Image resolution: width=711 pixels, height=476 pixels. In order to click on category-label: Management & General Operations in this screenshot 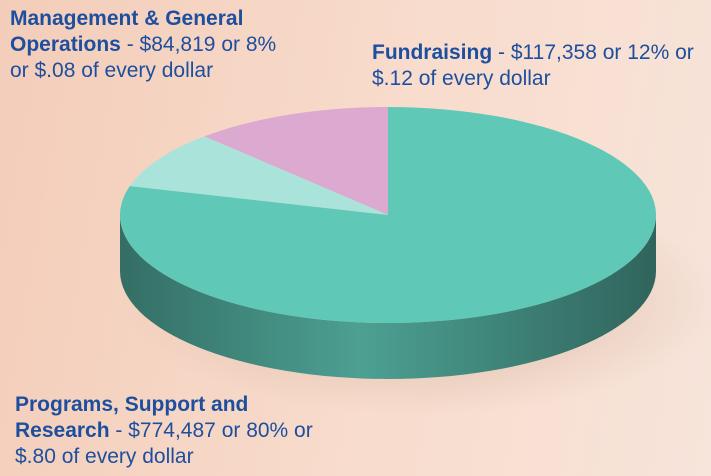, I will do `click(127, 31)`.